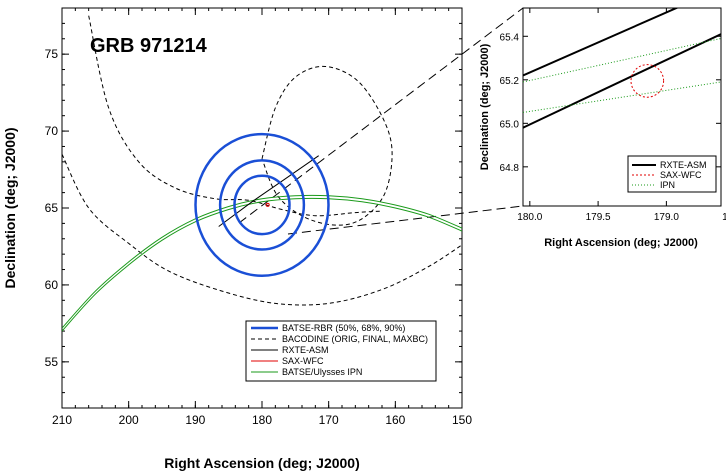 This screenshot has height=476, width=726. I want to click on main-x-tick-label: 210, so click(62, 420).